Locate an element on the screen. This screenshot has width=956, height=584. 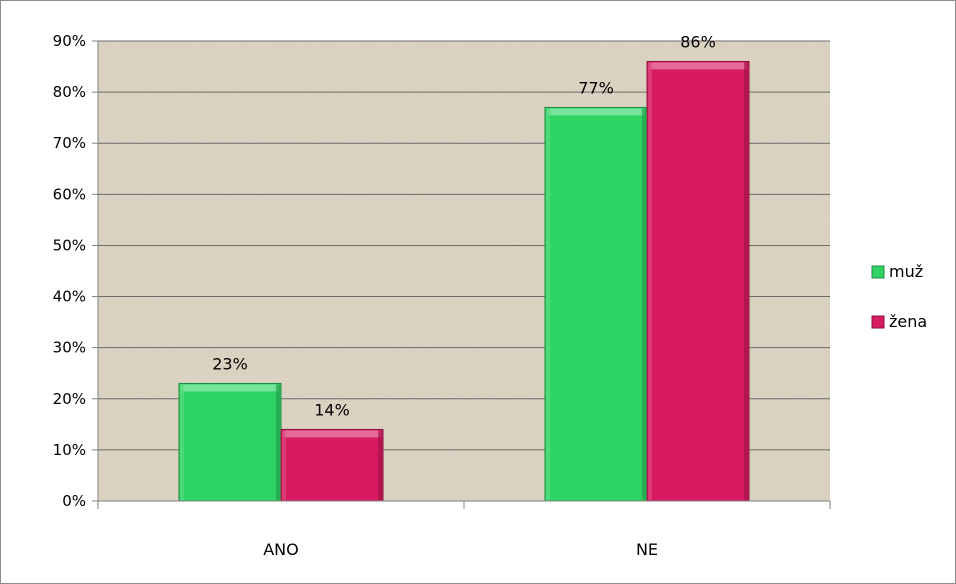
x-category-label: NE is located at coordinates (647, 549).